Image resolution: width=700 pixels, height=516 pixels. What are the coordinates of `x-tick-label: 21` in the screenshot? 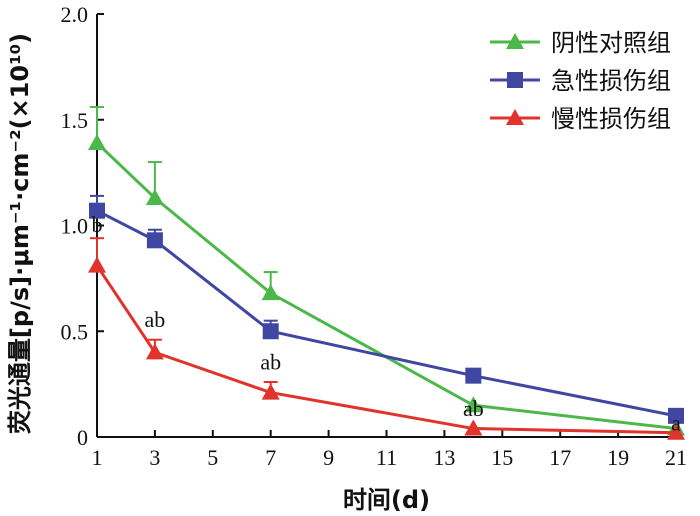 It's located at (676, 457).